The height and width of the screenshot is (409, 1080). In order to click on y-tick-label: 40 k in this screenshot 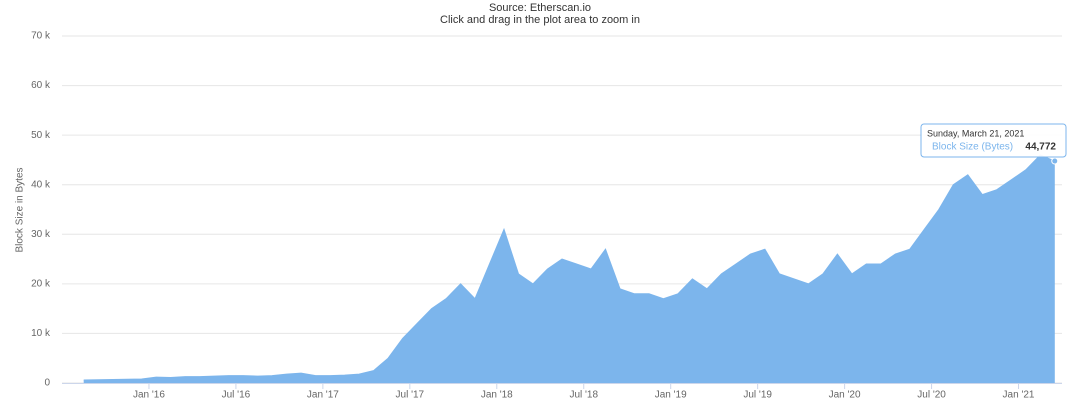, I will do `click(41, 184)`.